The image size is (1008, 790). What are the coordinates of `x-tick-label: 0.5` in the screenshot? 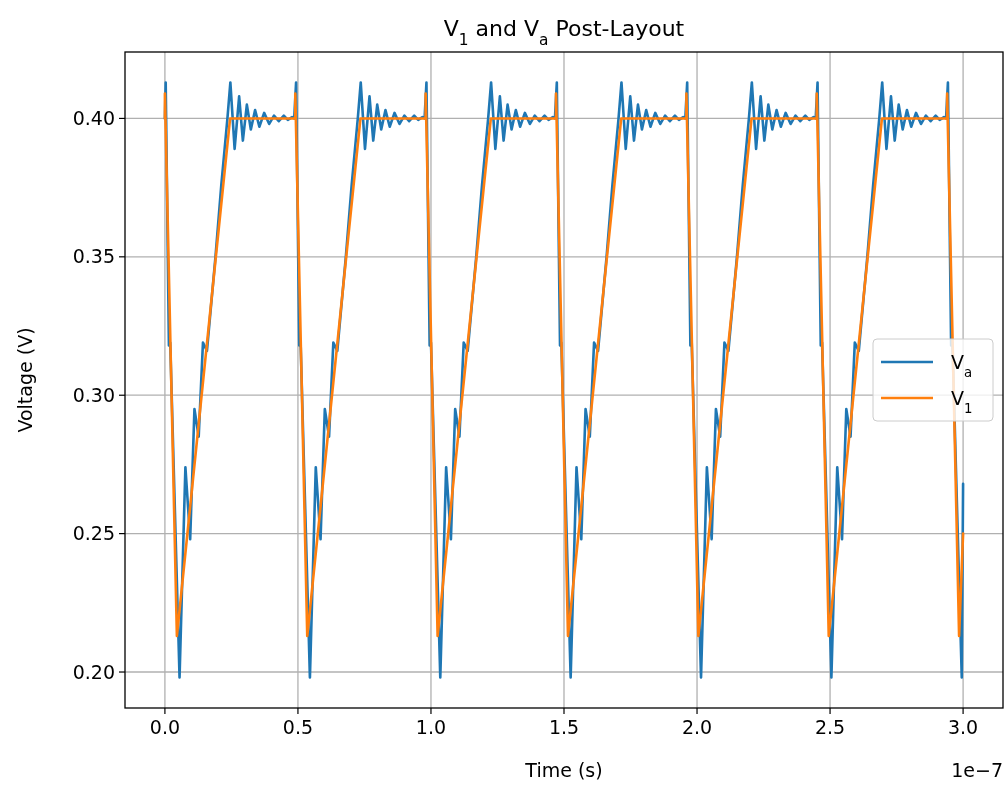 It's located at (298, 727).